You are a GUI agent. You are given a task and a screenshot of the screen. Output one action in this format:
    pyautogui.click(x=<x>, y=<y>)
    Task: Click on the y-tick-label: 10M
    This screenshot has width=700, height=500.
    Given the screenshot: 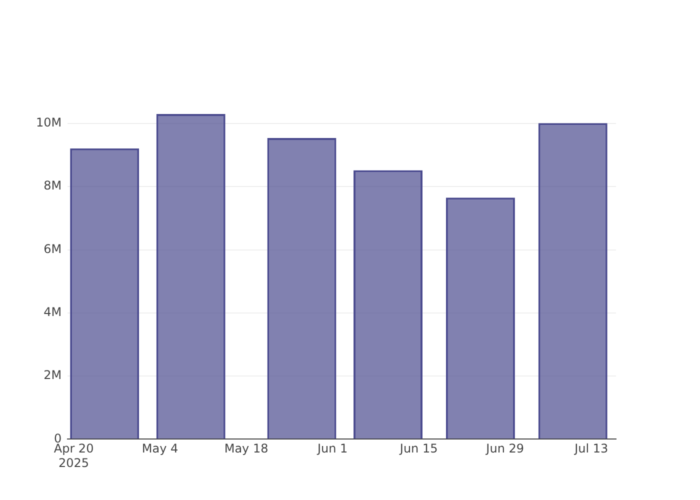 What is the action you would take?
    pyautogui.click(x=49, y=123)
    